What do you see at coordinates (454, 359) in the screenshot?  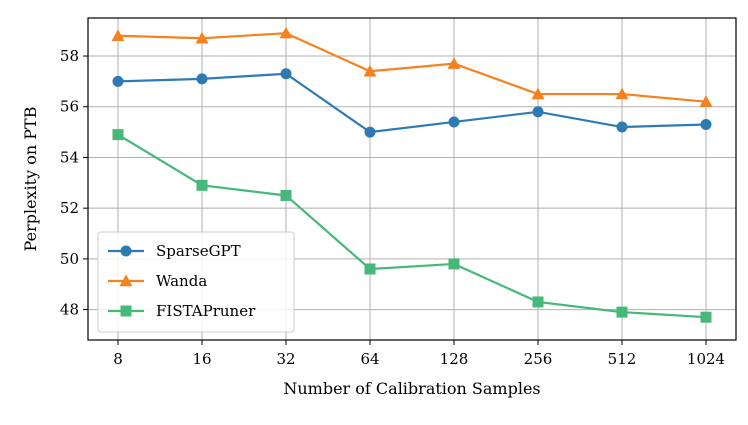 I see `x-tick-label: 128` at bounding box center [454, 359].